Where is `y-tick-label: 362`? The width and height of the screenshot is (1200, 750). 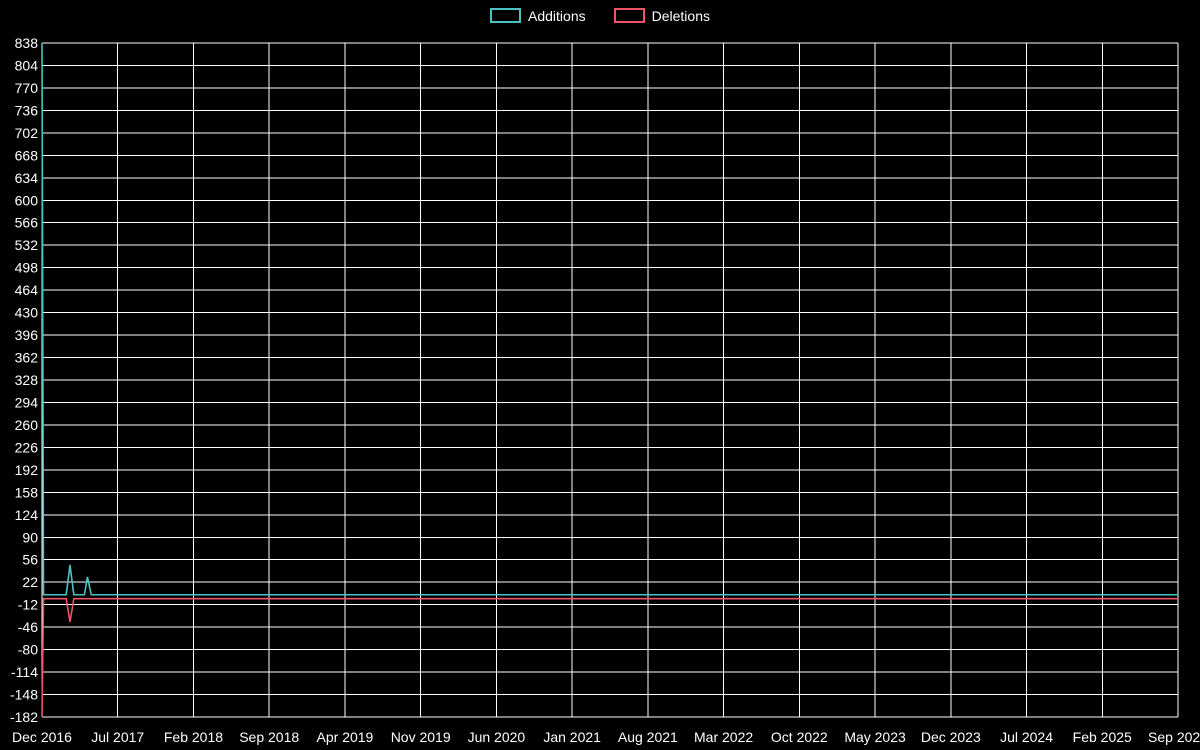
y-tick-label: 362 is located at coordinates (27, 358).